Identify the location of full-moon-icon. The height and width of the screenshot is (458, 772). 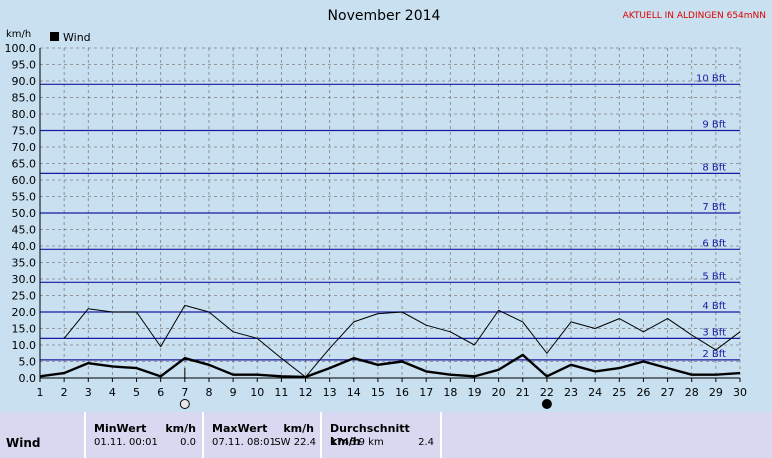
(184, 404).